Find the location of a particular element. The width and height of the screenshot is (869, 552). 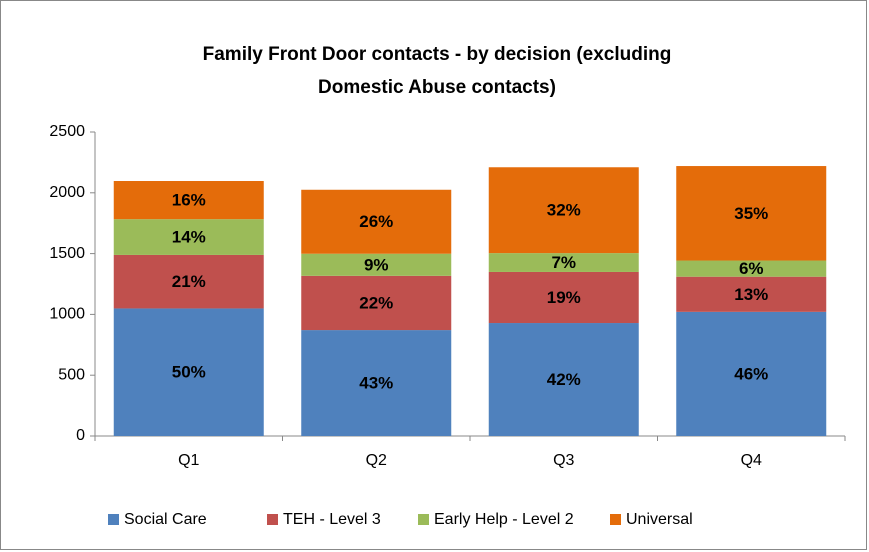

x-tick-label: Q3 is located at coordinates (563, 460).